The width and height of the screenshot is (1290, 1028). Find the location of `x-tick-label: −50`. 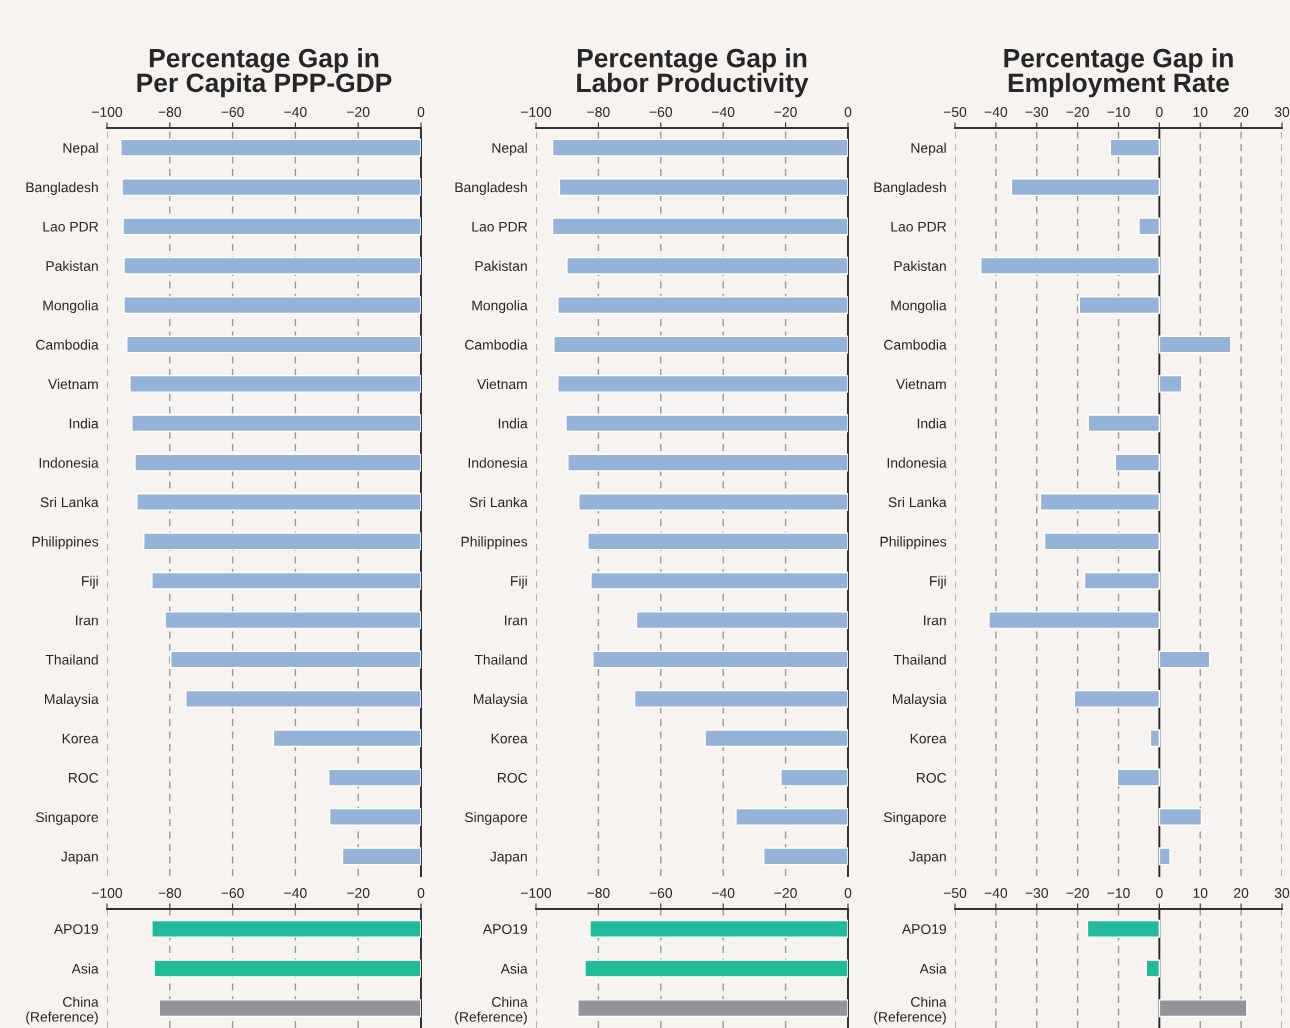

x-tick-label: −50 is located at coordinates (955, 112).